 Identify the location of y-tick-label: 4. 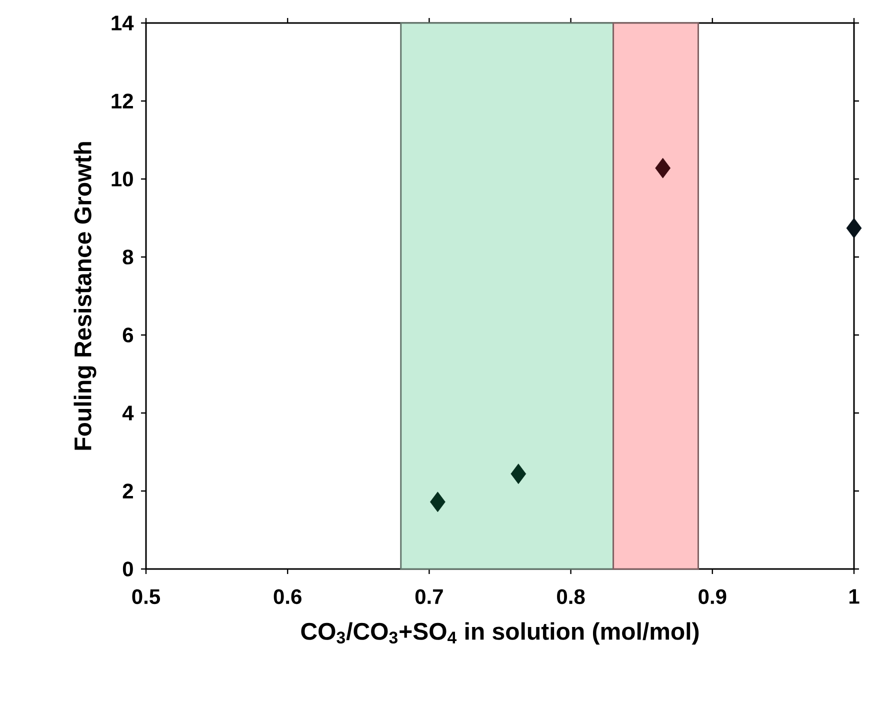
(128, 413).